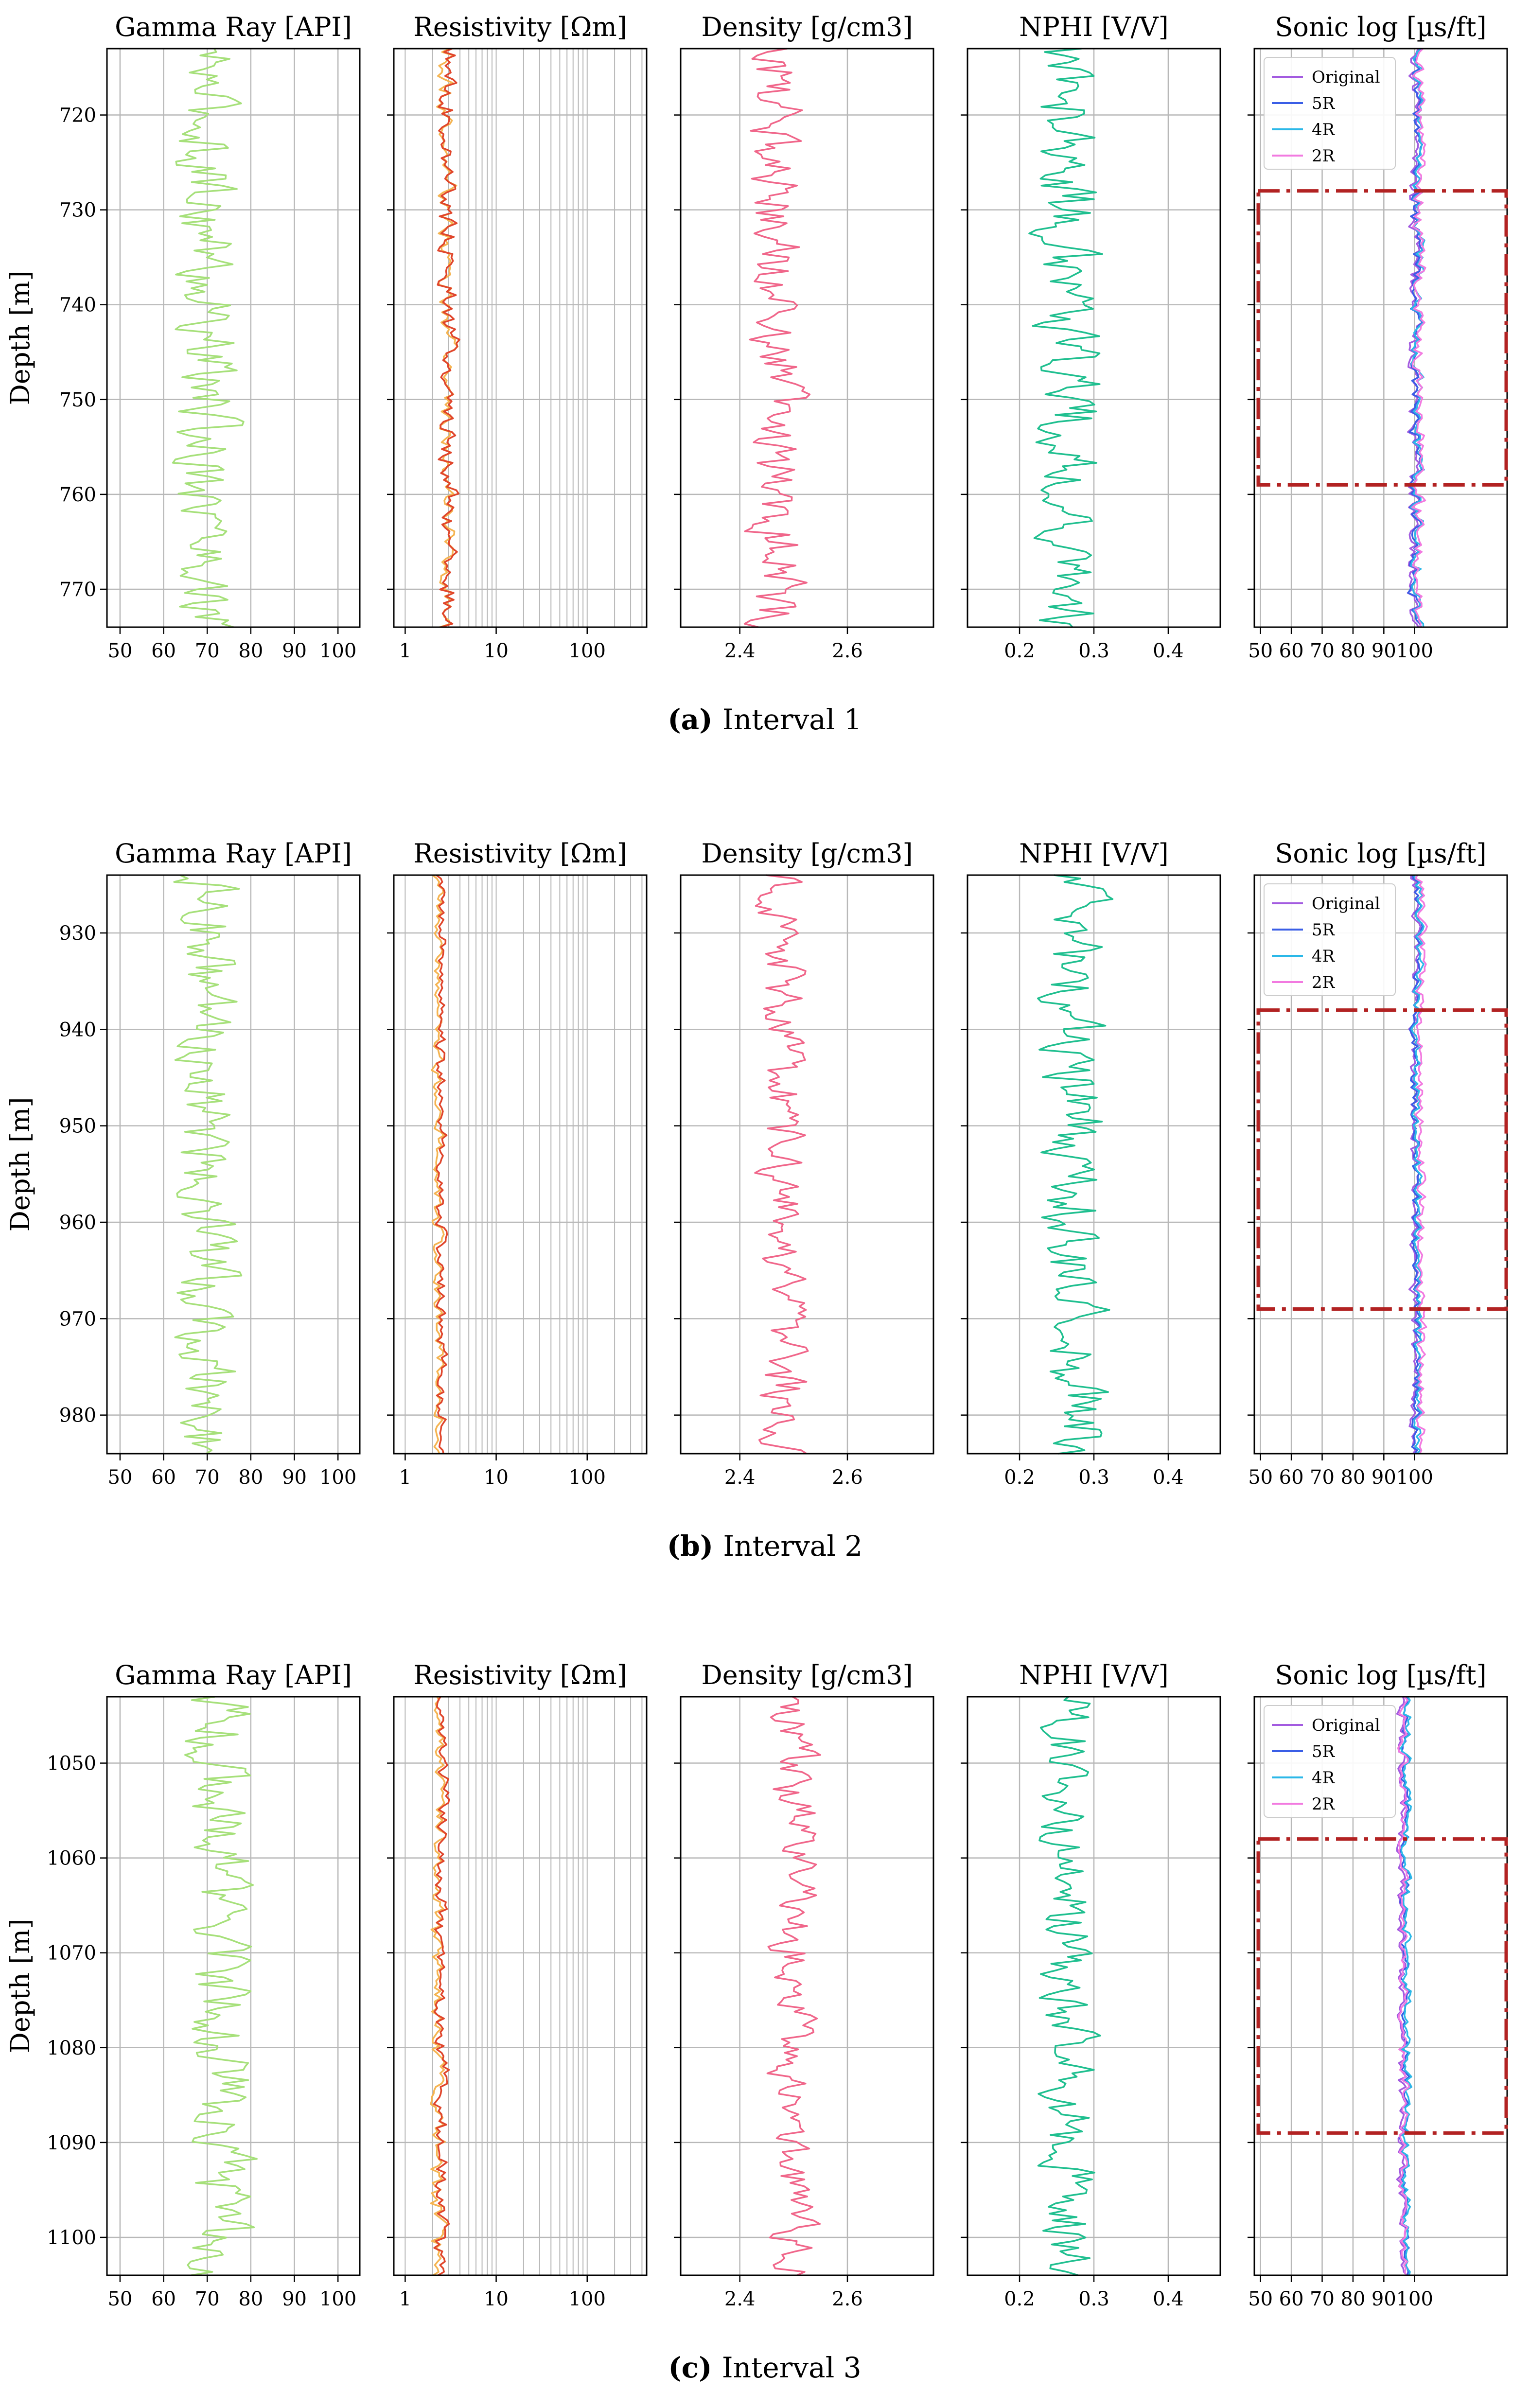 The height and width of the screenshot is (2408, 1530). Describe the element at coordinates (1346, 904) in the screenshot. I see `legend-entry: Original` at that location.